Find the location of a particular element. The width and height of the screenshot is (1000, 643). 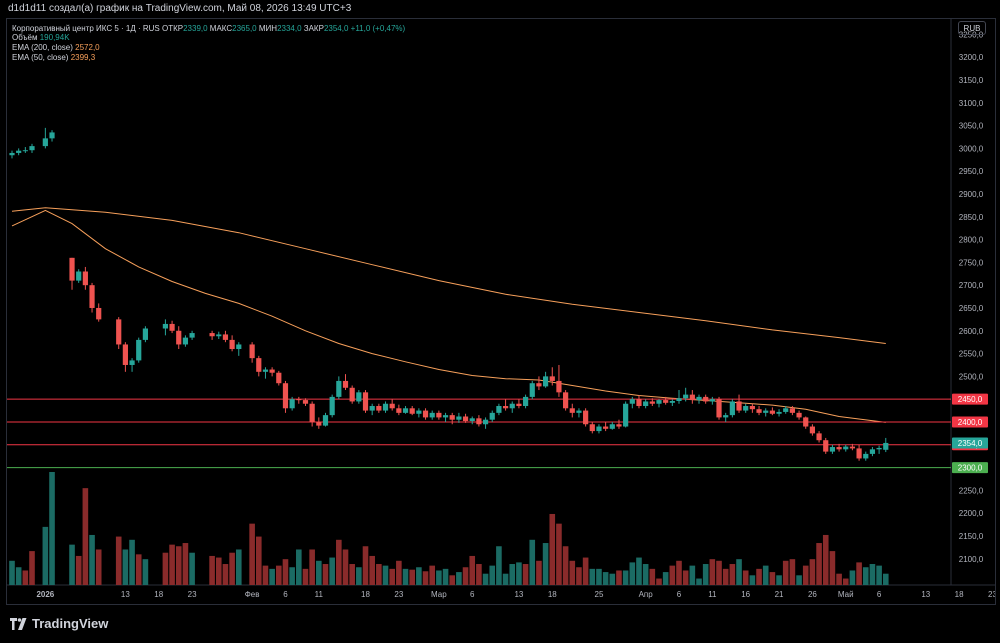

ema50-legend: EMA (50, close) 2399,3 is located at coordinates (53, 57).